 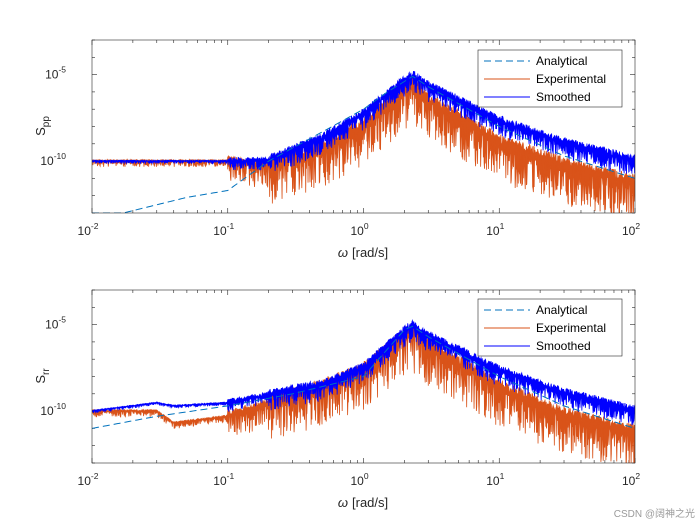 I want to click on svg-text: Srr, so click(x=42, y=376).